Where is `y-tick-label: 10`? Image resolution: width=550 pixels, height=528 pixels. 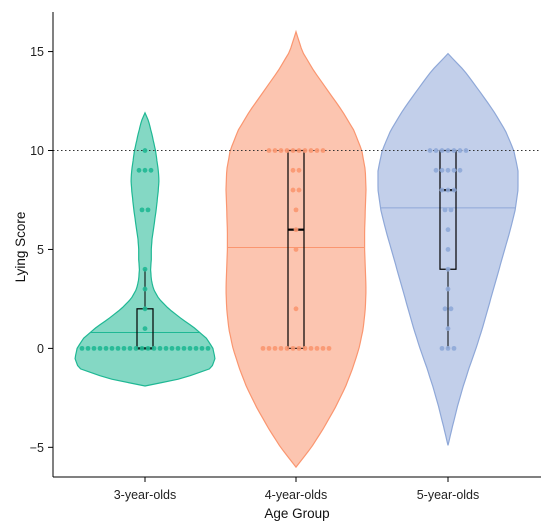
y-tick-label: 10 is located at coordinates (37, 151).